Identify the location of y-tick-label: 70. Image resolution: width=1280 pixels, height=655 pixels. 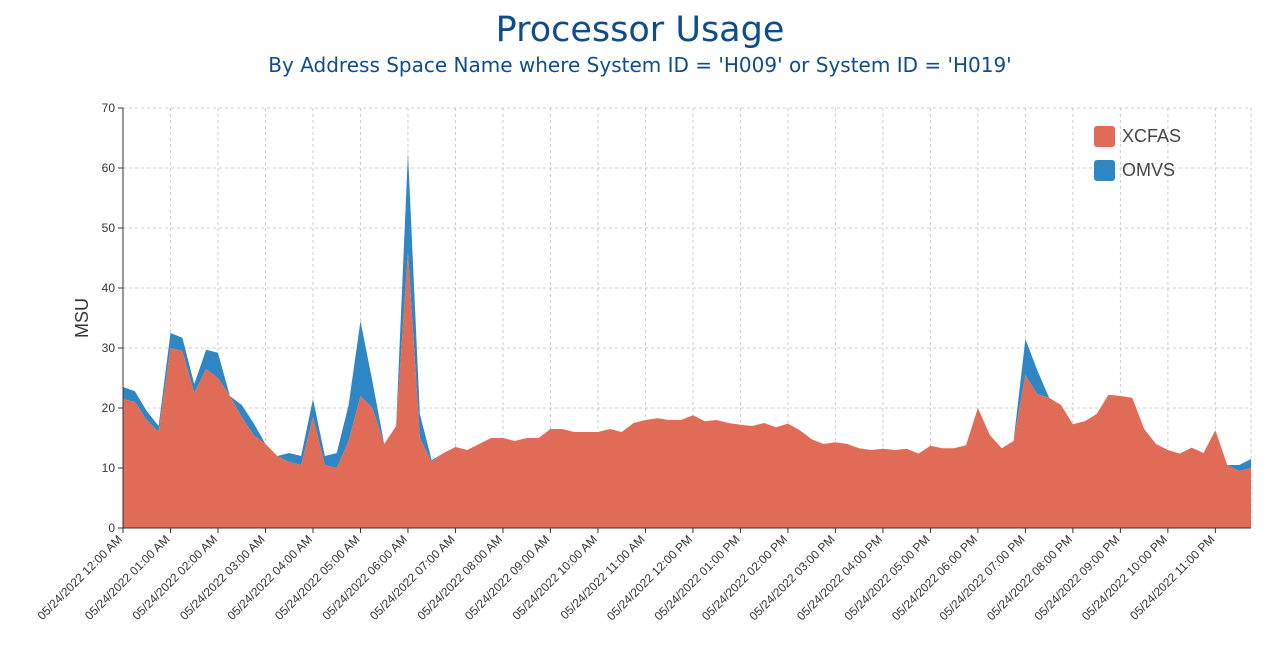
(109, 108).